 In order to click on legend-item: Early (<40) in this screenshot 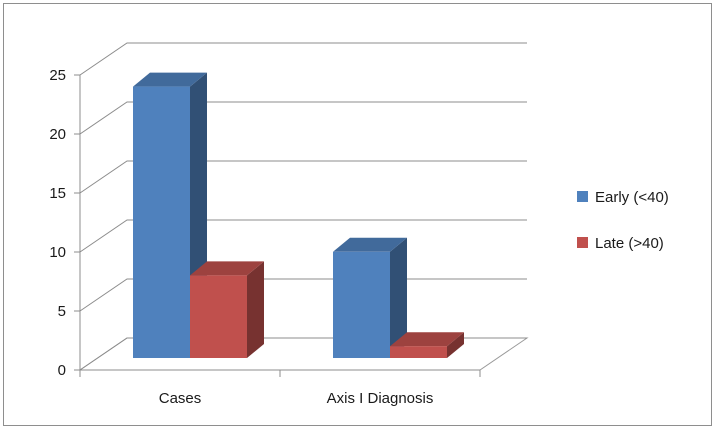, I will do `click(623, 197)`.